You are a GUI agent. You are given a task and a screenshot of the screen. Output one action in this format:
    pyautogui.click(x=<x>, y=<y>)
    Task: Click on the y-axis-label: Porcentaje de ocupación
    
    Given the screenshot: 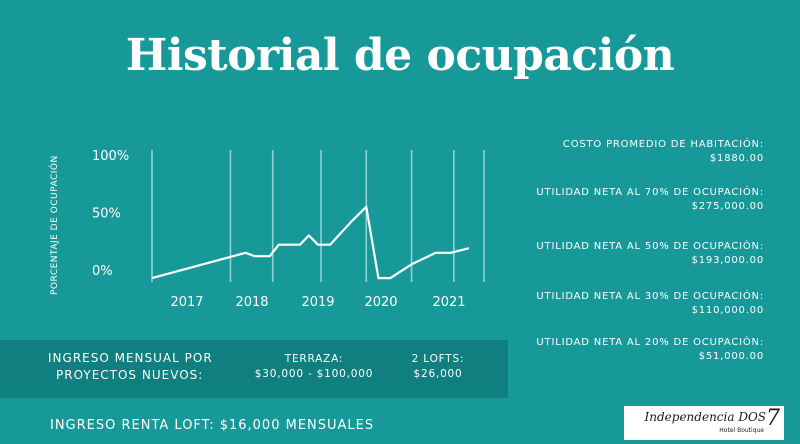 What is the action you would take?
    pyautogui.click(x=55, y=225)
    